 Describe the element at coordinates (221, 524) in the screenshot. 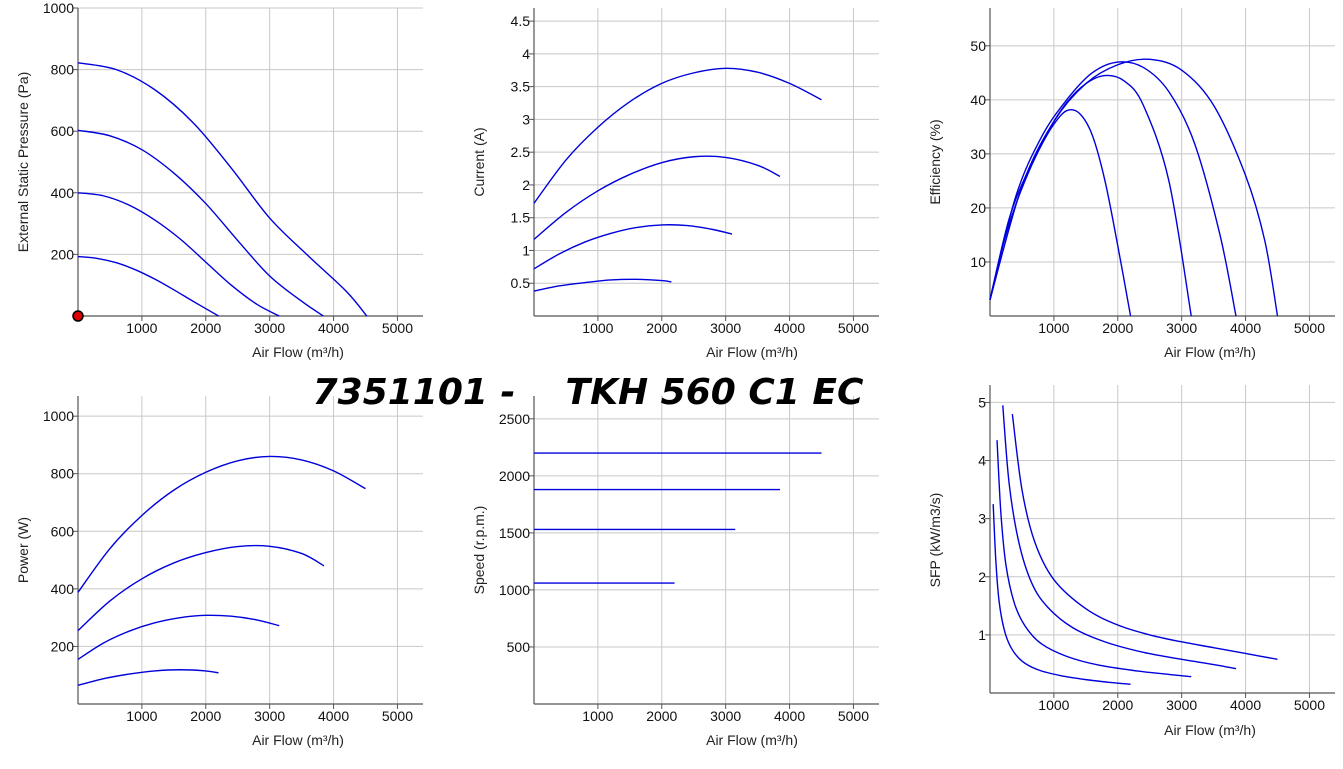

I see `power-series-1-line` at that location.